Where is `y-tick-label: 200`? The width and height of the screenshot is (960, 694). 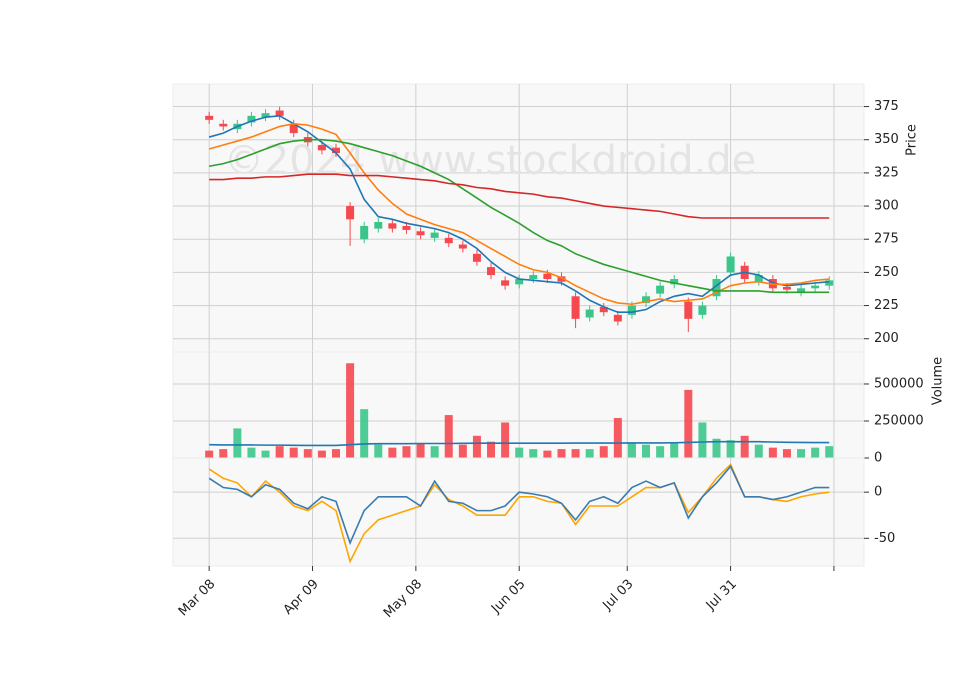
y-tick-label: 200 is located at coordinates (886, 338).